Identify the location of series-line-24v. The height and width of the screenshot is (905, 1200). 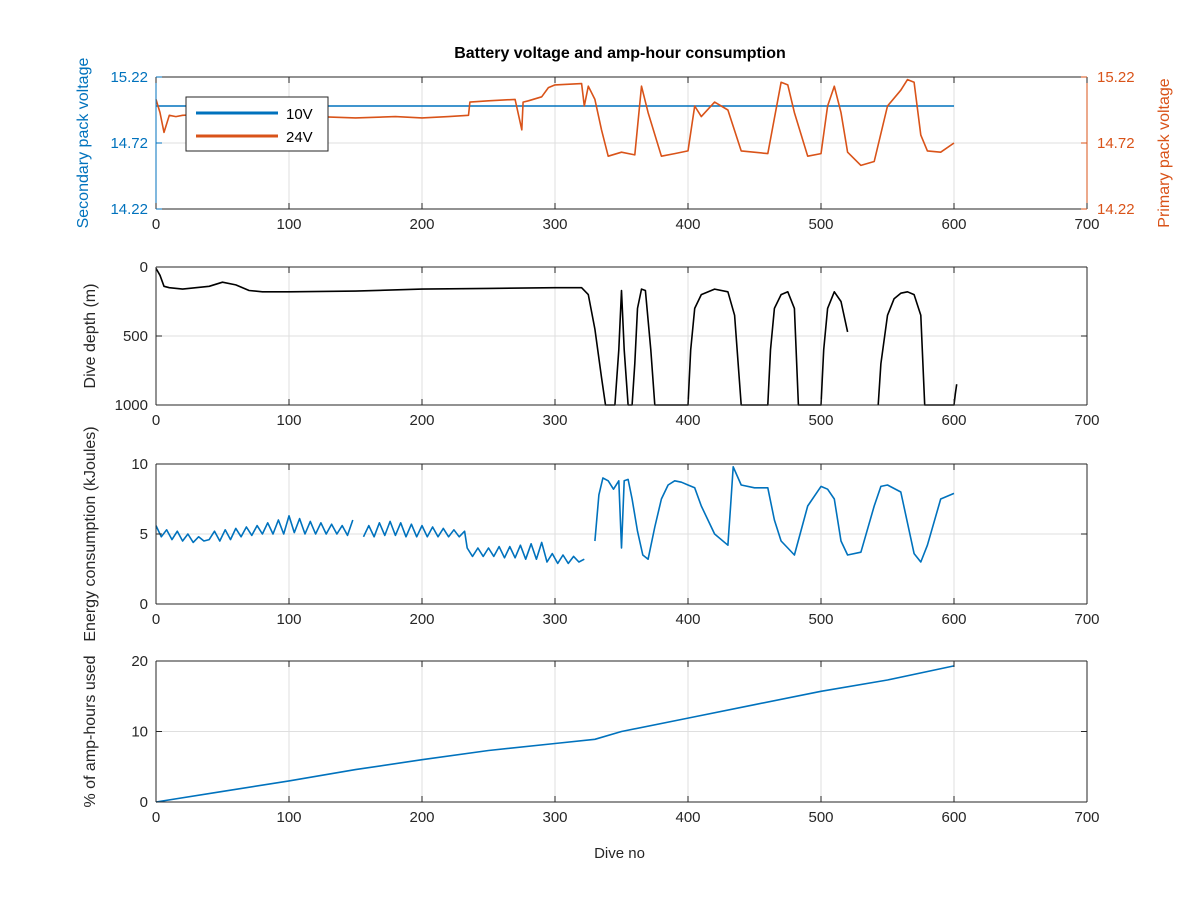
(555, 122).